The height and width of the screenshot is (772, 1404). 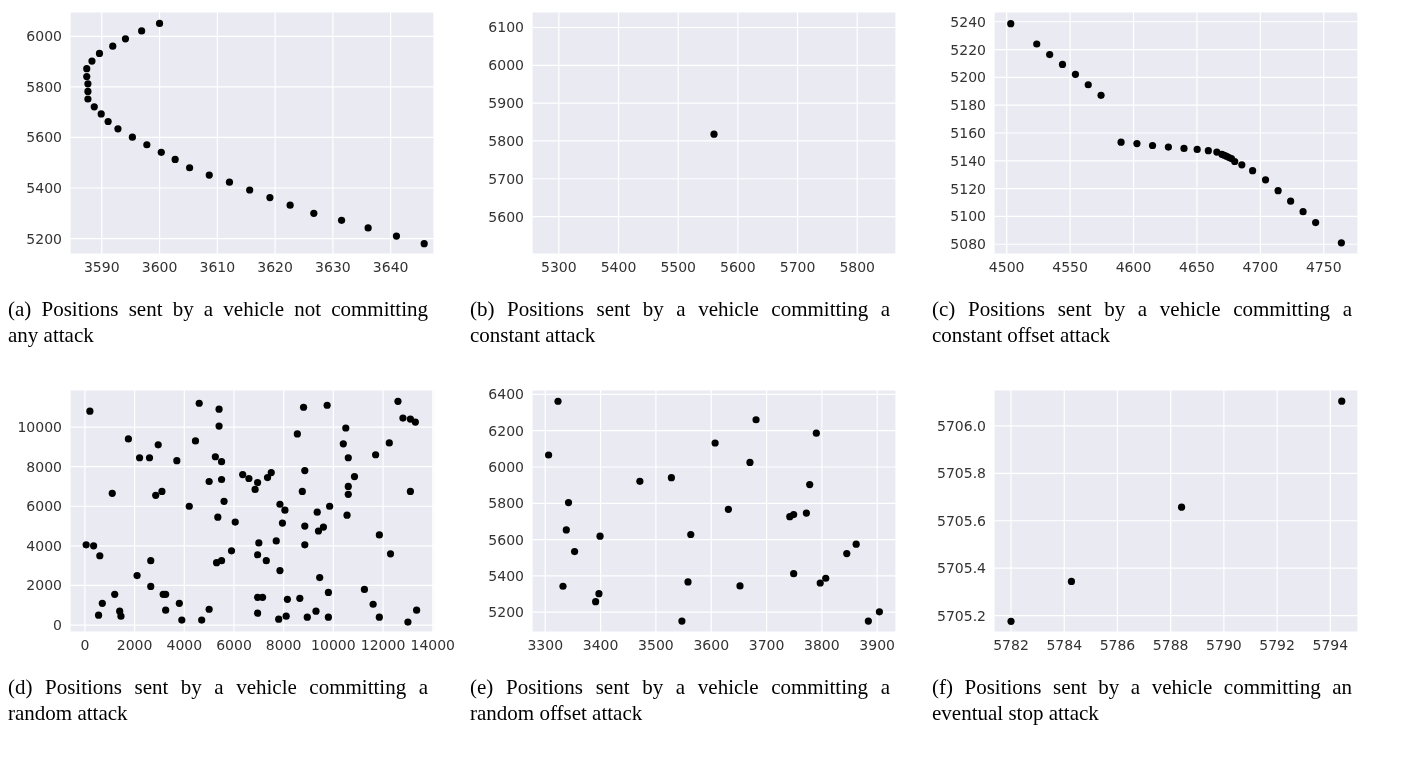 I want to click on x-tick-label: 5788, so click(x=1170, y=644).